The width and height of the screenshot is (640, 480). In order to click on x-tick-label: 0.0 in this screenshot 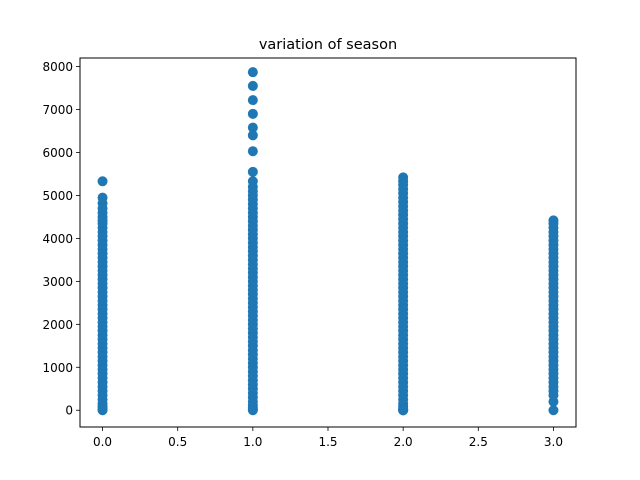, I will do `click(102, 442)`.